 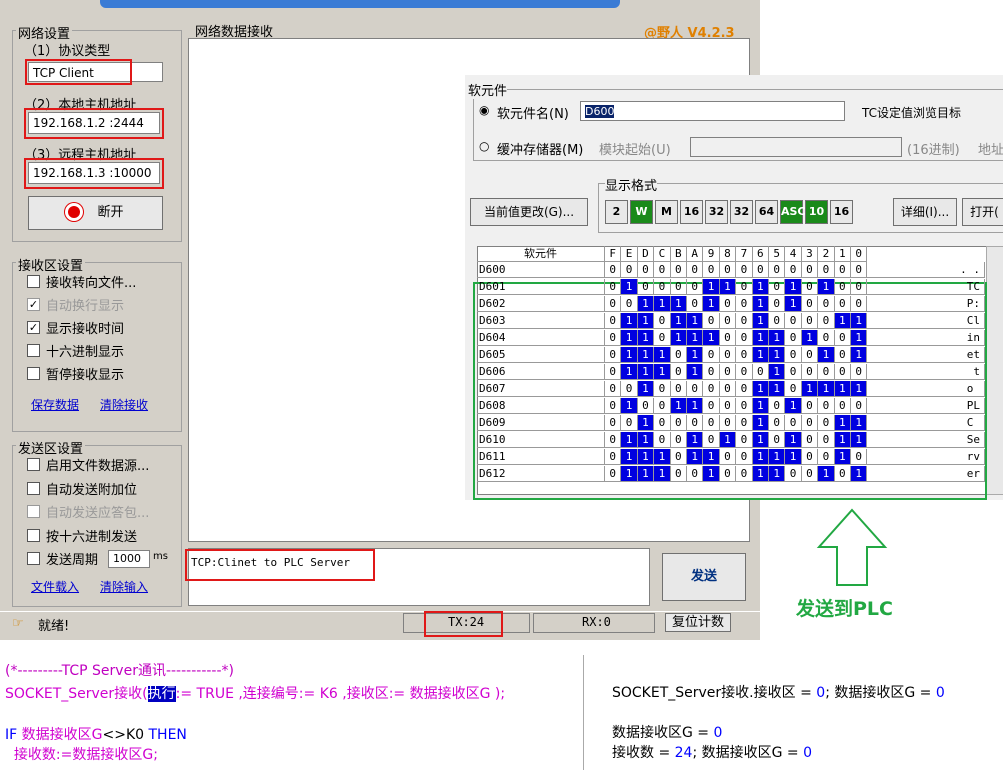 I want to click on status-icon, so click(x=74, y=212).